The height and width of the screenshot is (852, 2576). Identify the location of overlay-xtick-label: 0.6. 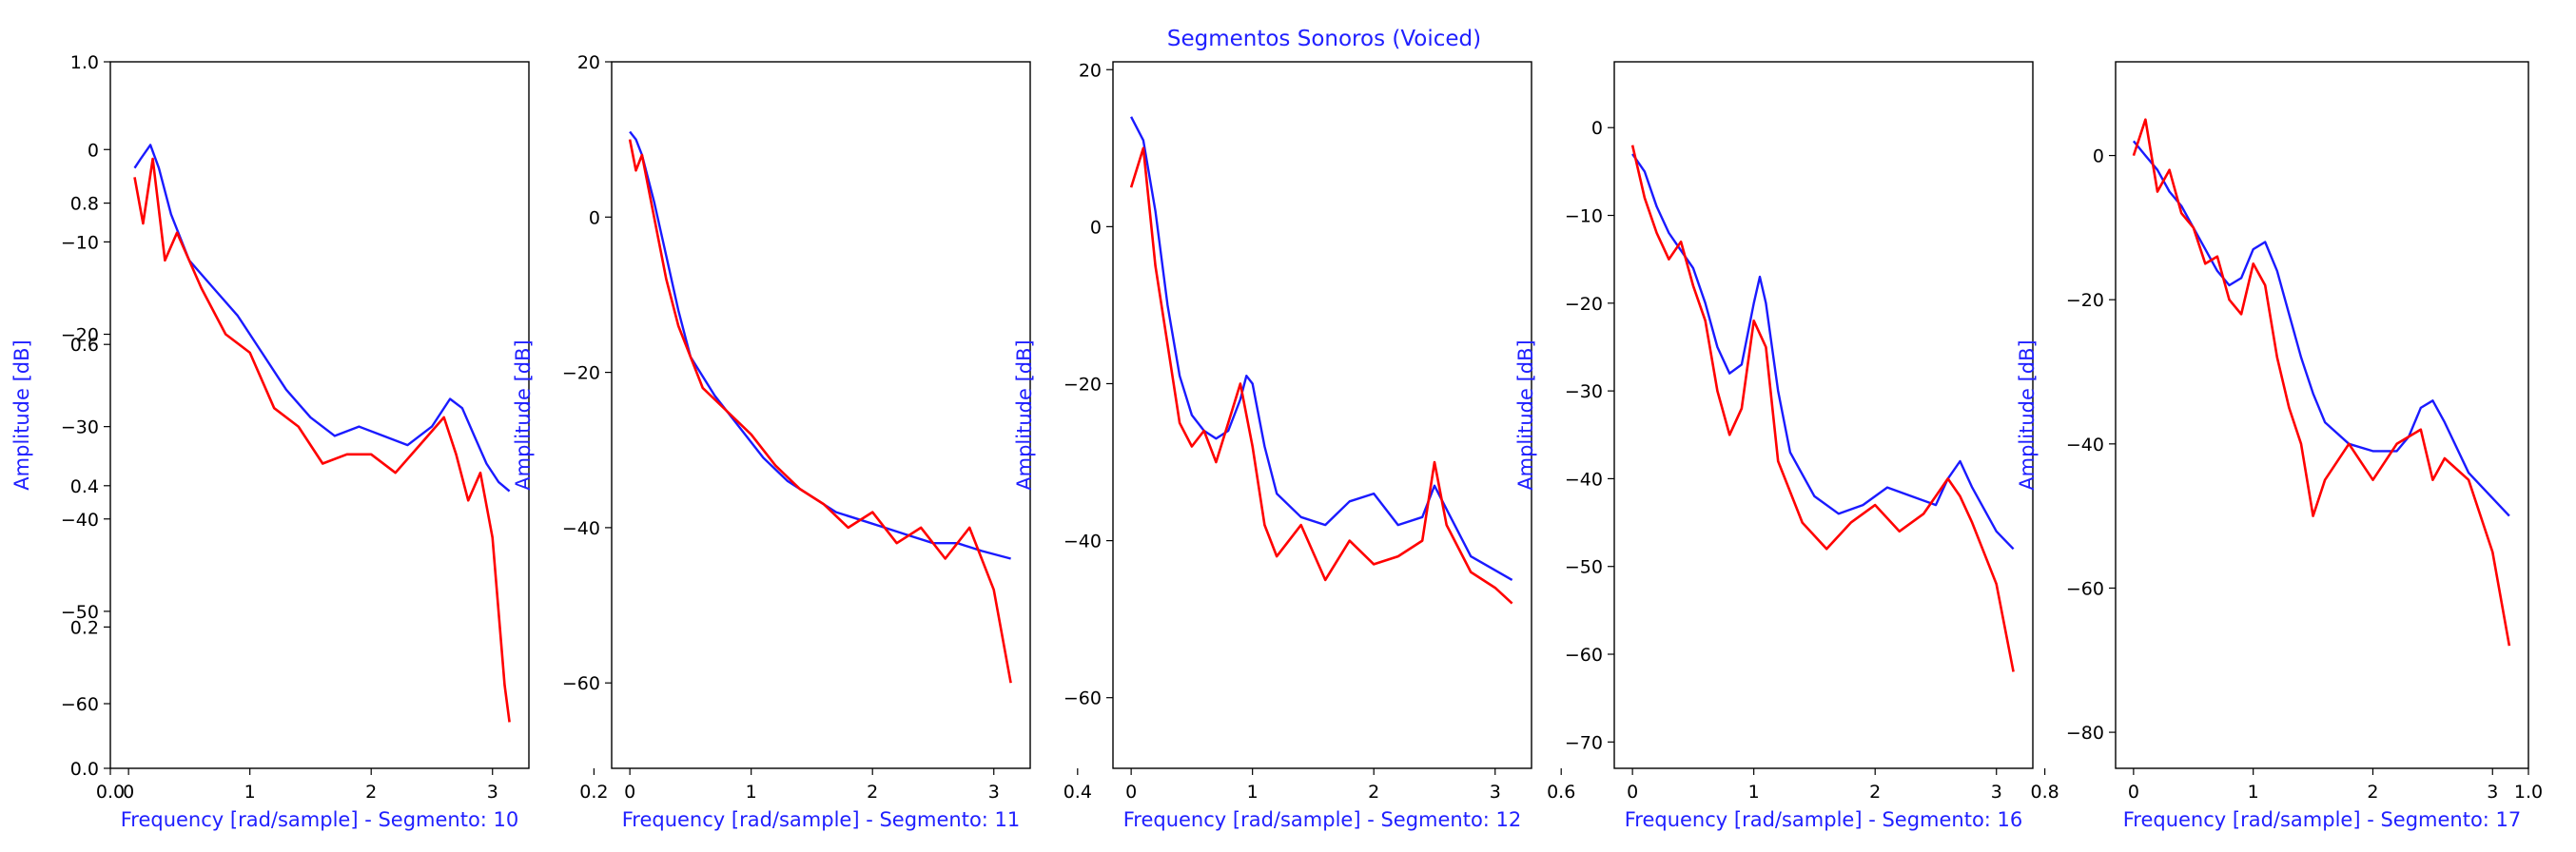
(1561, 793).